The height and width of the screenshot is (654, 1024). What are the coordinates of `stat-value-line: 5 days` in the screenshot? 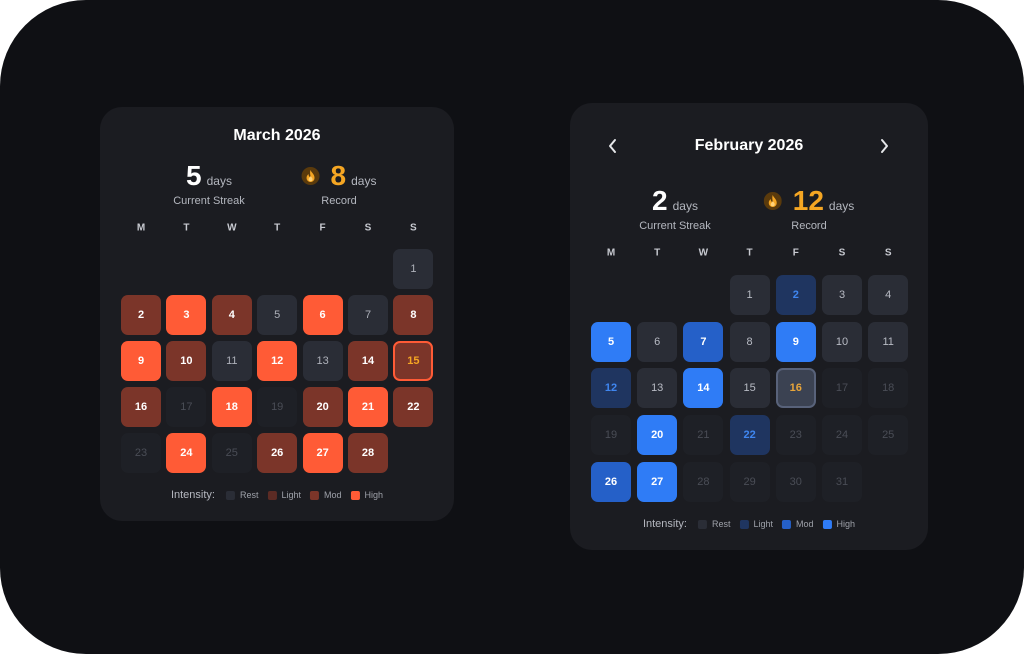 It's located at (209, 176).